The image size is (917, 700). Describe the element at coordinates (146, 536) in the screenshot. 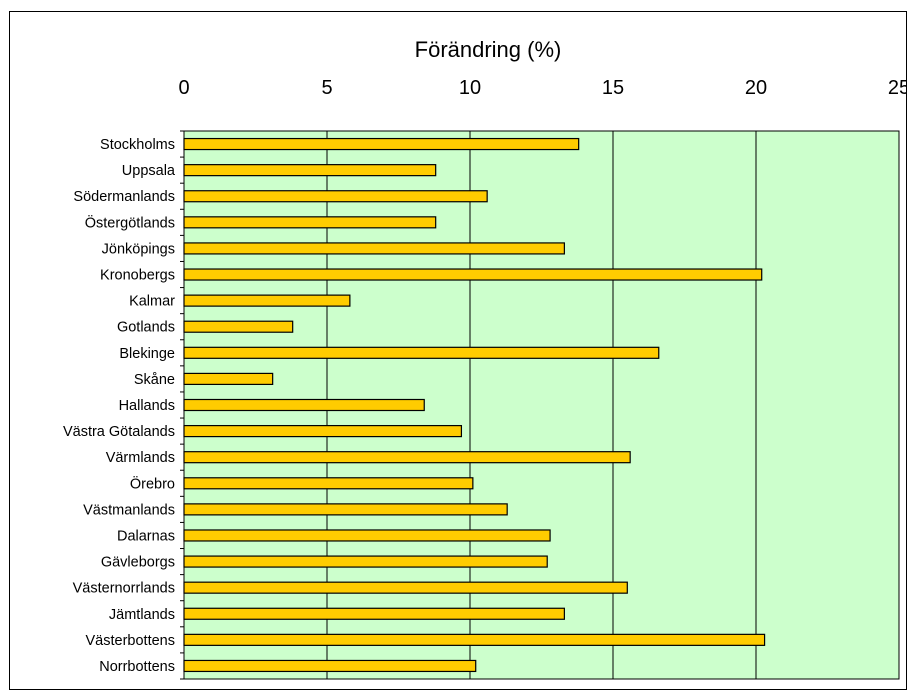

I see `category-label: Dalarnas` at that location.